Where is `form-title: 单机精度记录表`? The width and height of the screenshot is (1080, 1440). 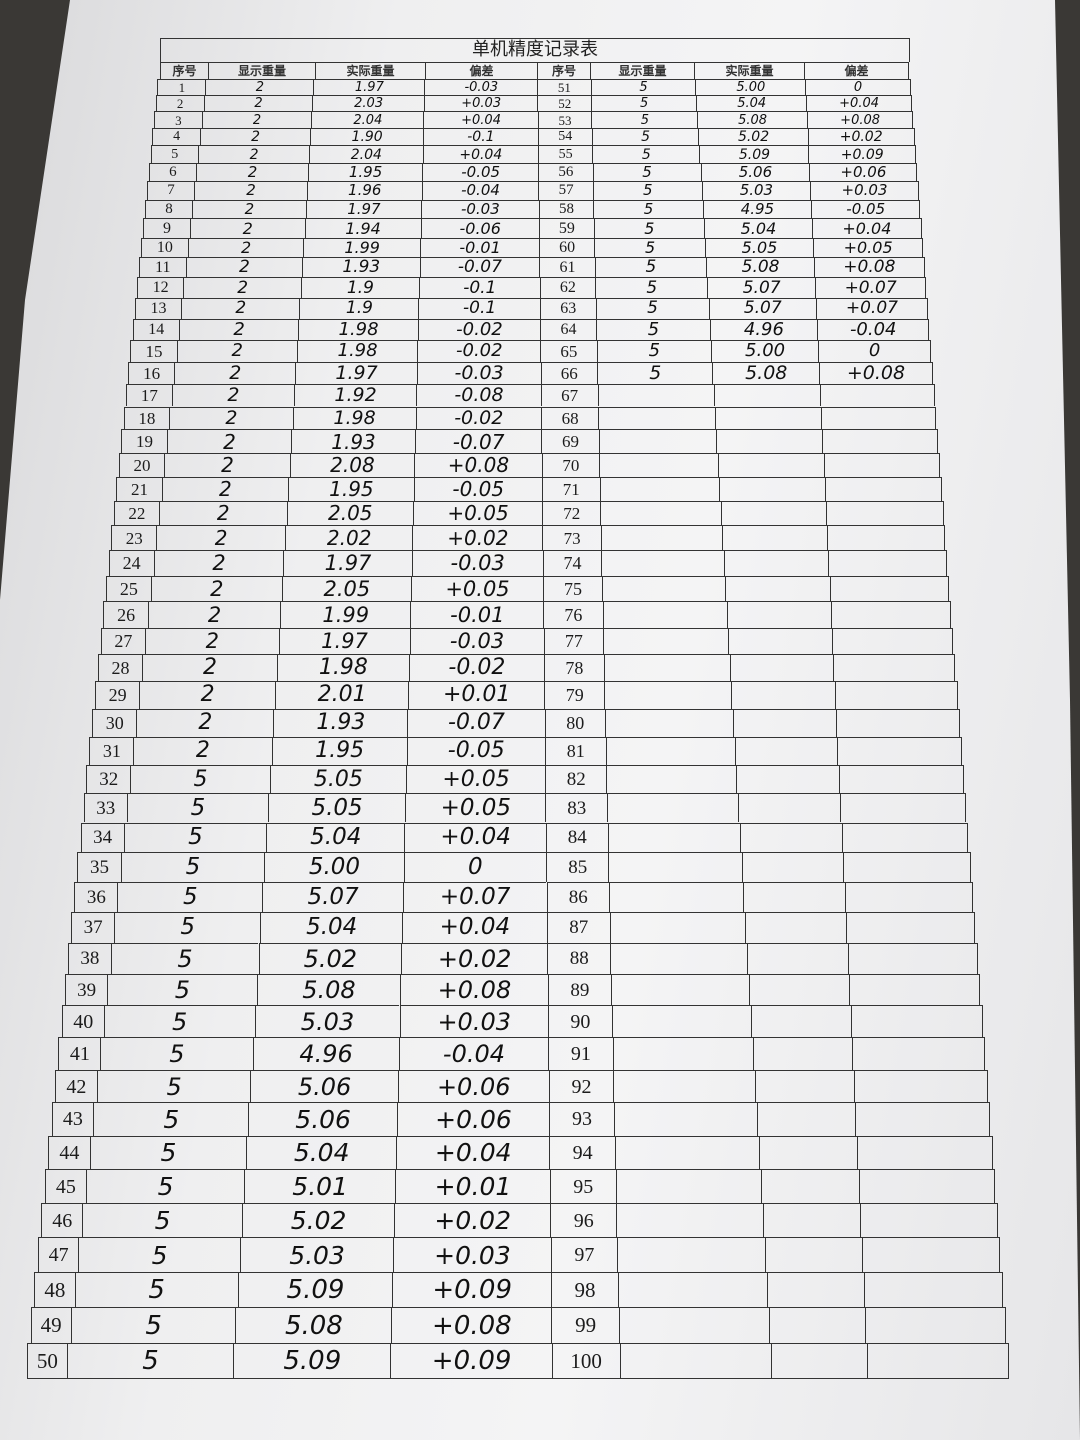
form-title: 单机精度记录表 is located at coordinates (535, 50).